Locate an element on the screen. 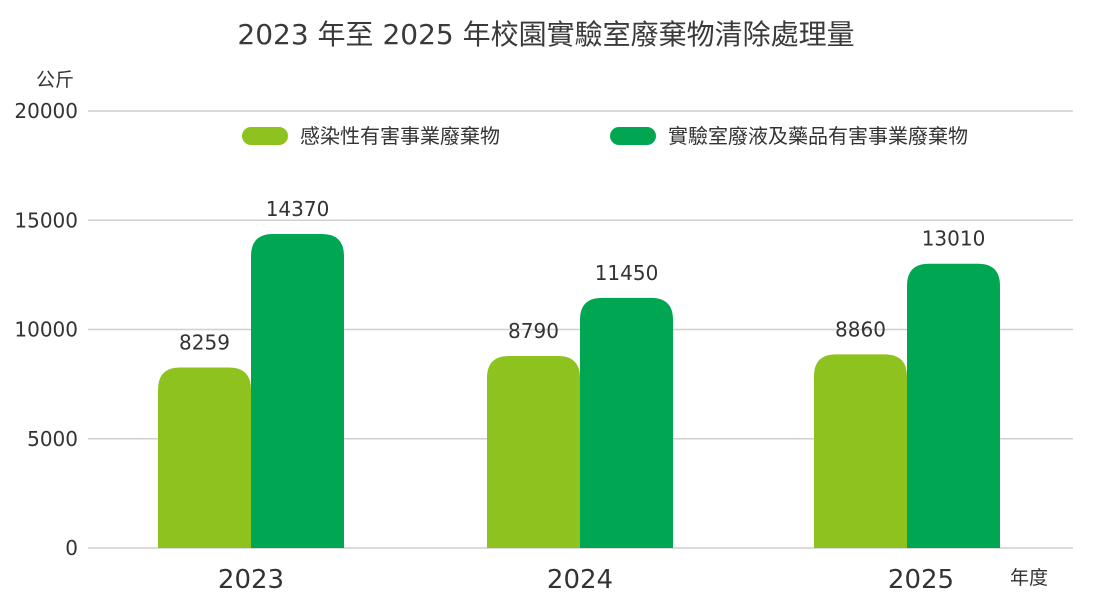  value-label: 8860 is located at coordinates (860, 329).